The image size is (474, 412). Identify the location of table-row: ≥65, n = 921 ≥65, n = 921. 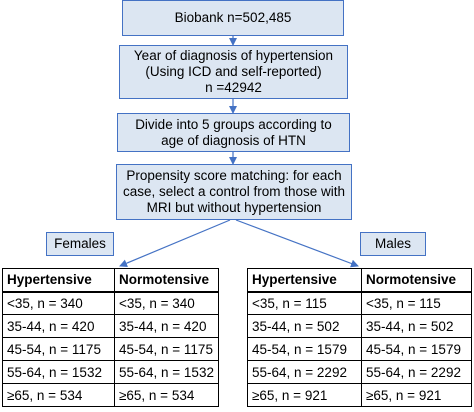
(359, 395).